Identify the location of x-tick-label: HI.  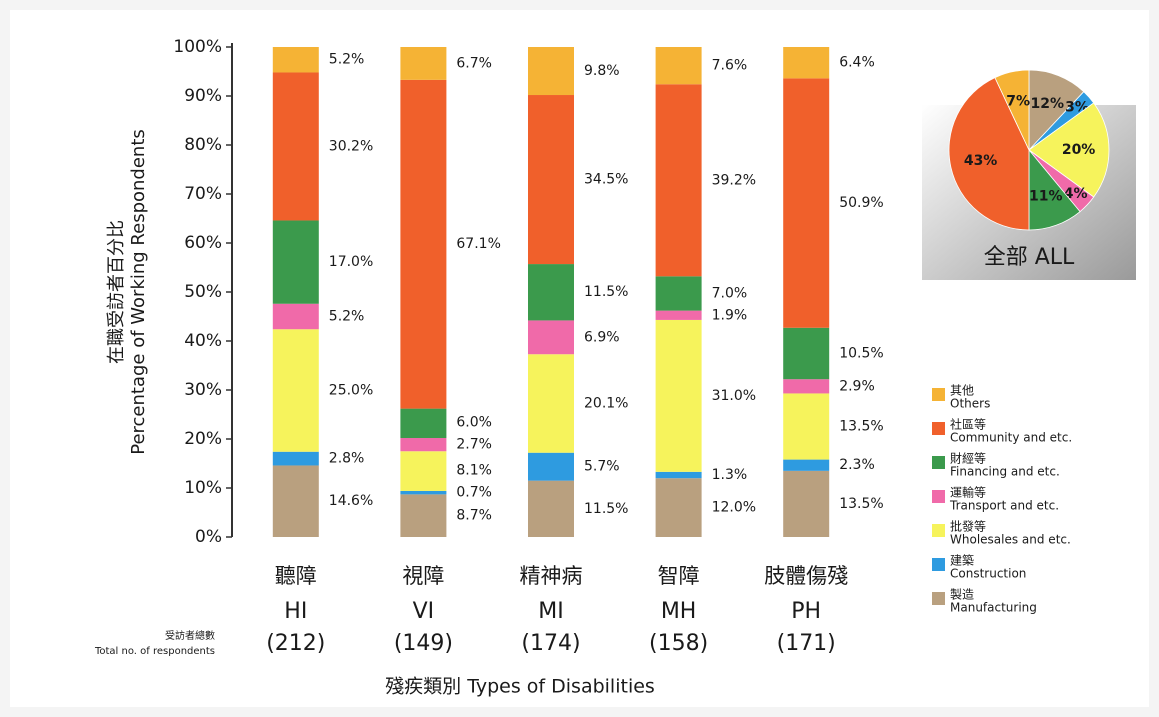
(295, 611).